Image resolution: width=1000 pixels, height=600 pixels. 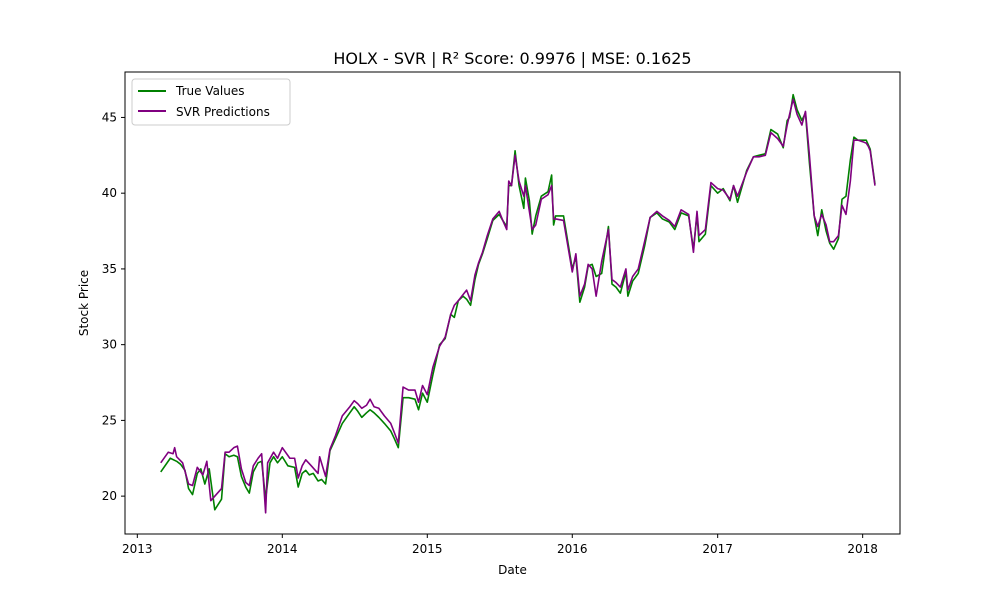 What do you see at coordinates (210, 91) in the screenshot?
I see `legend-label-true-values: True Values` at bounding box center [210, 91].